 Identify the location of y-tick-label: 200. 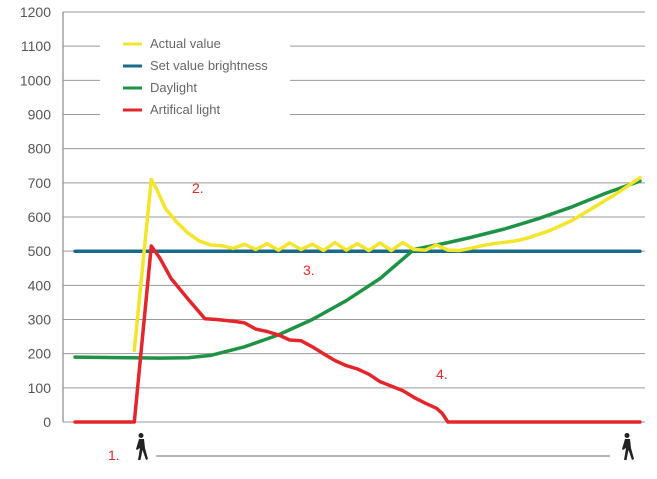
(40, 354).